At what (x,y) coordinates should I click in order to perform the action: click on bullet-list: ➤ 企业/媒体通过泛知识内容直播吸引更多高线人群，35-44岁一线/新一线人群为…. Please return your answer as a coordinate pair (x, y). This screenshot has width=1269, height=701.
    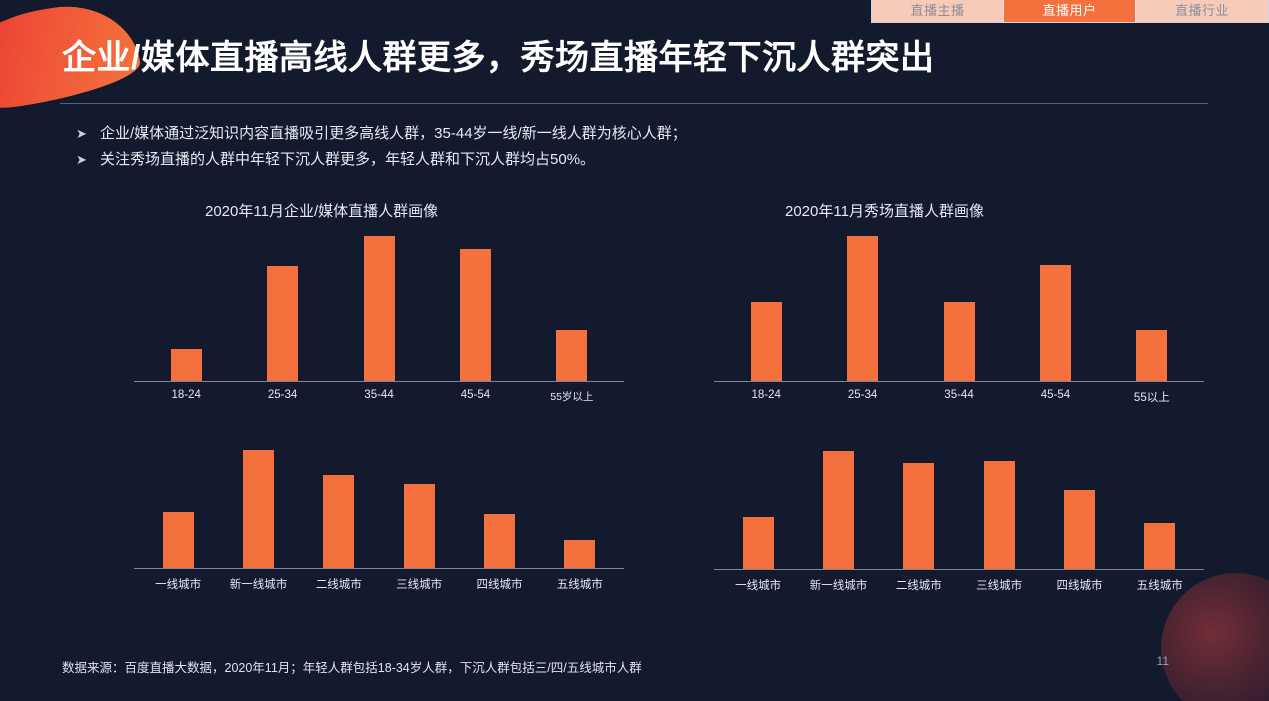
    Looking at the image, I should click on (381, 148).